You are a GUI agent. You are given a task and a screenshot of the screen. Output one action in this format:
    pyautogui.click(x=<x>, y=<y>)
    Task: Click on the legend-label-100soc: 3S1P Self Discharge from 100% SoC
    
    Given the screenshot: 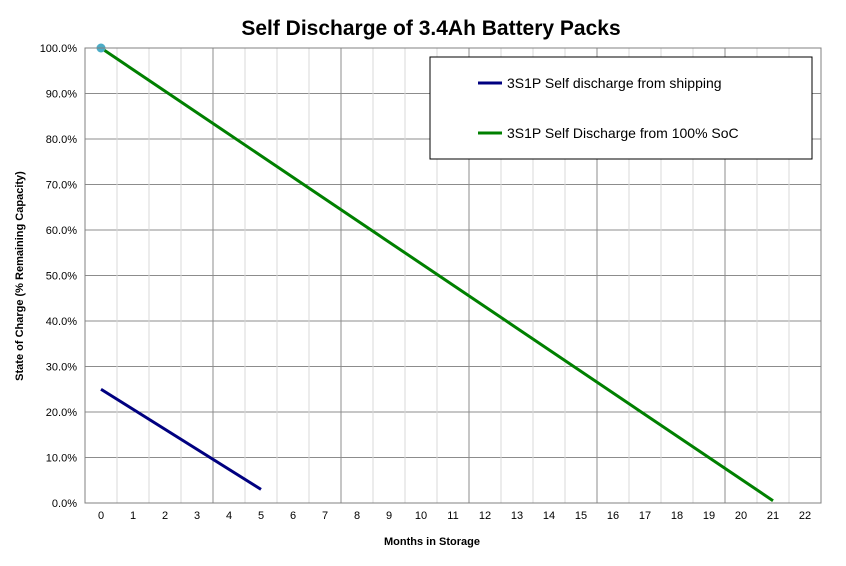 What is the action you would take?
    pyautogui.click(x=623, y=133)
    